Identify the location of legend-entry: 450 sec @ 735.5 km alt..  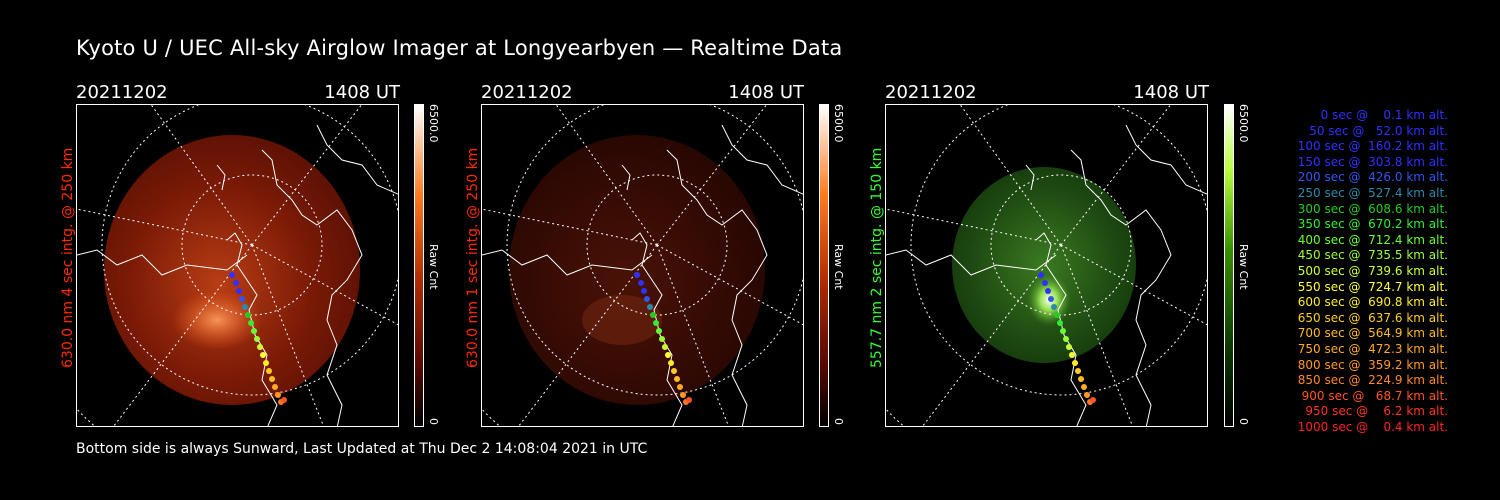
(1370, 255).